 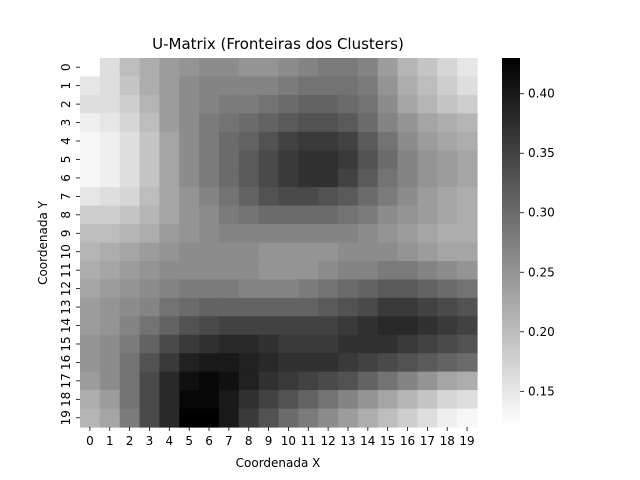 What do you see at coordinates (66, 123) in the screenshot?
I see `y-tick-label: 3` at bounding box center [66, 123].